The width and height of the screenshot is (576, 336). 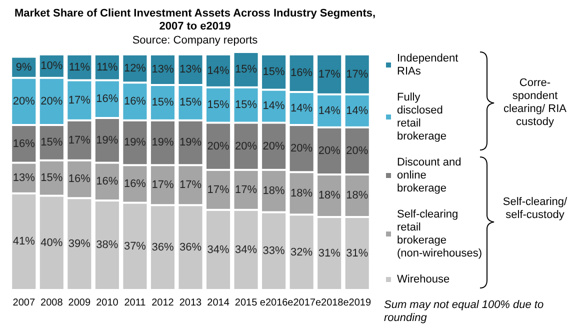 I want to click on legend-label: Independent RIAs, so click(x=427, y=65).